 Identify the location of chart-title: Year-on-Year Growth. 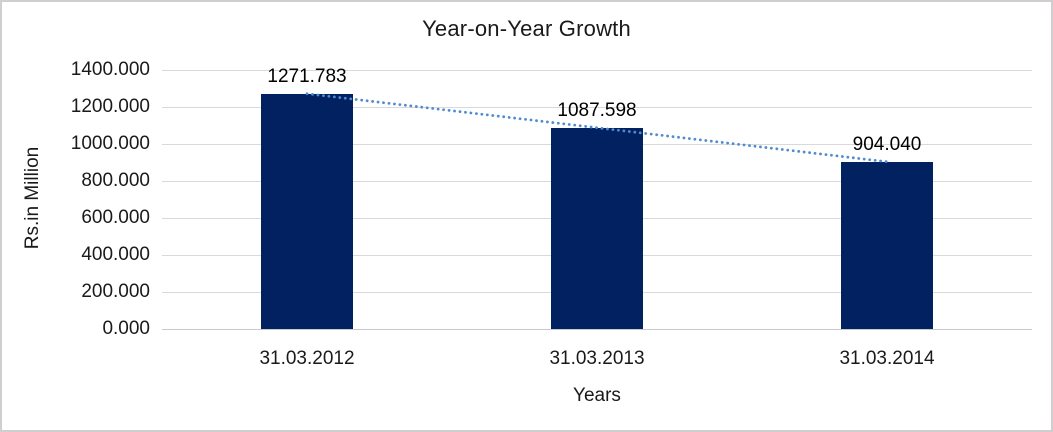
(526, 28).